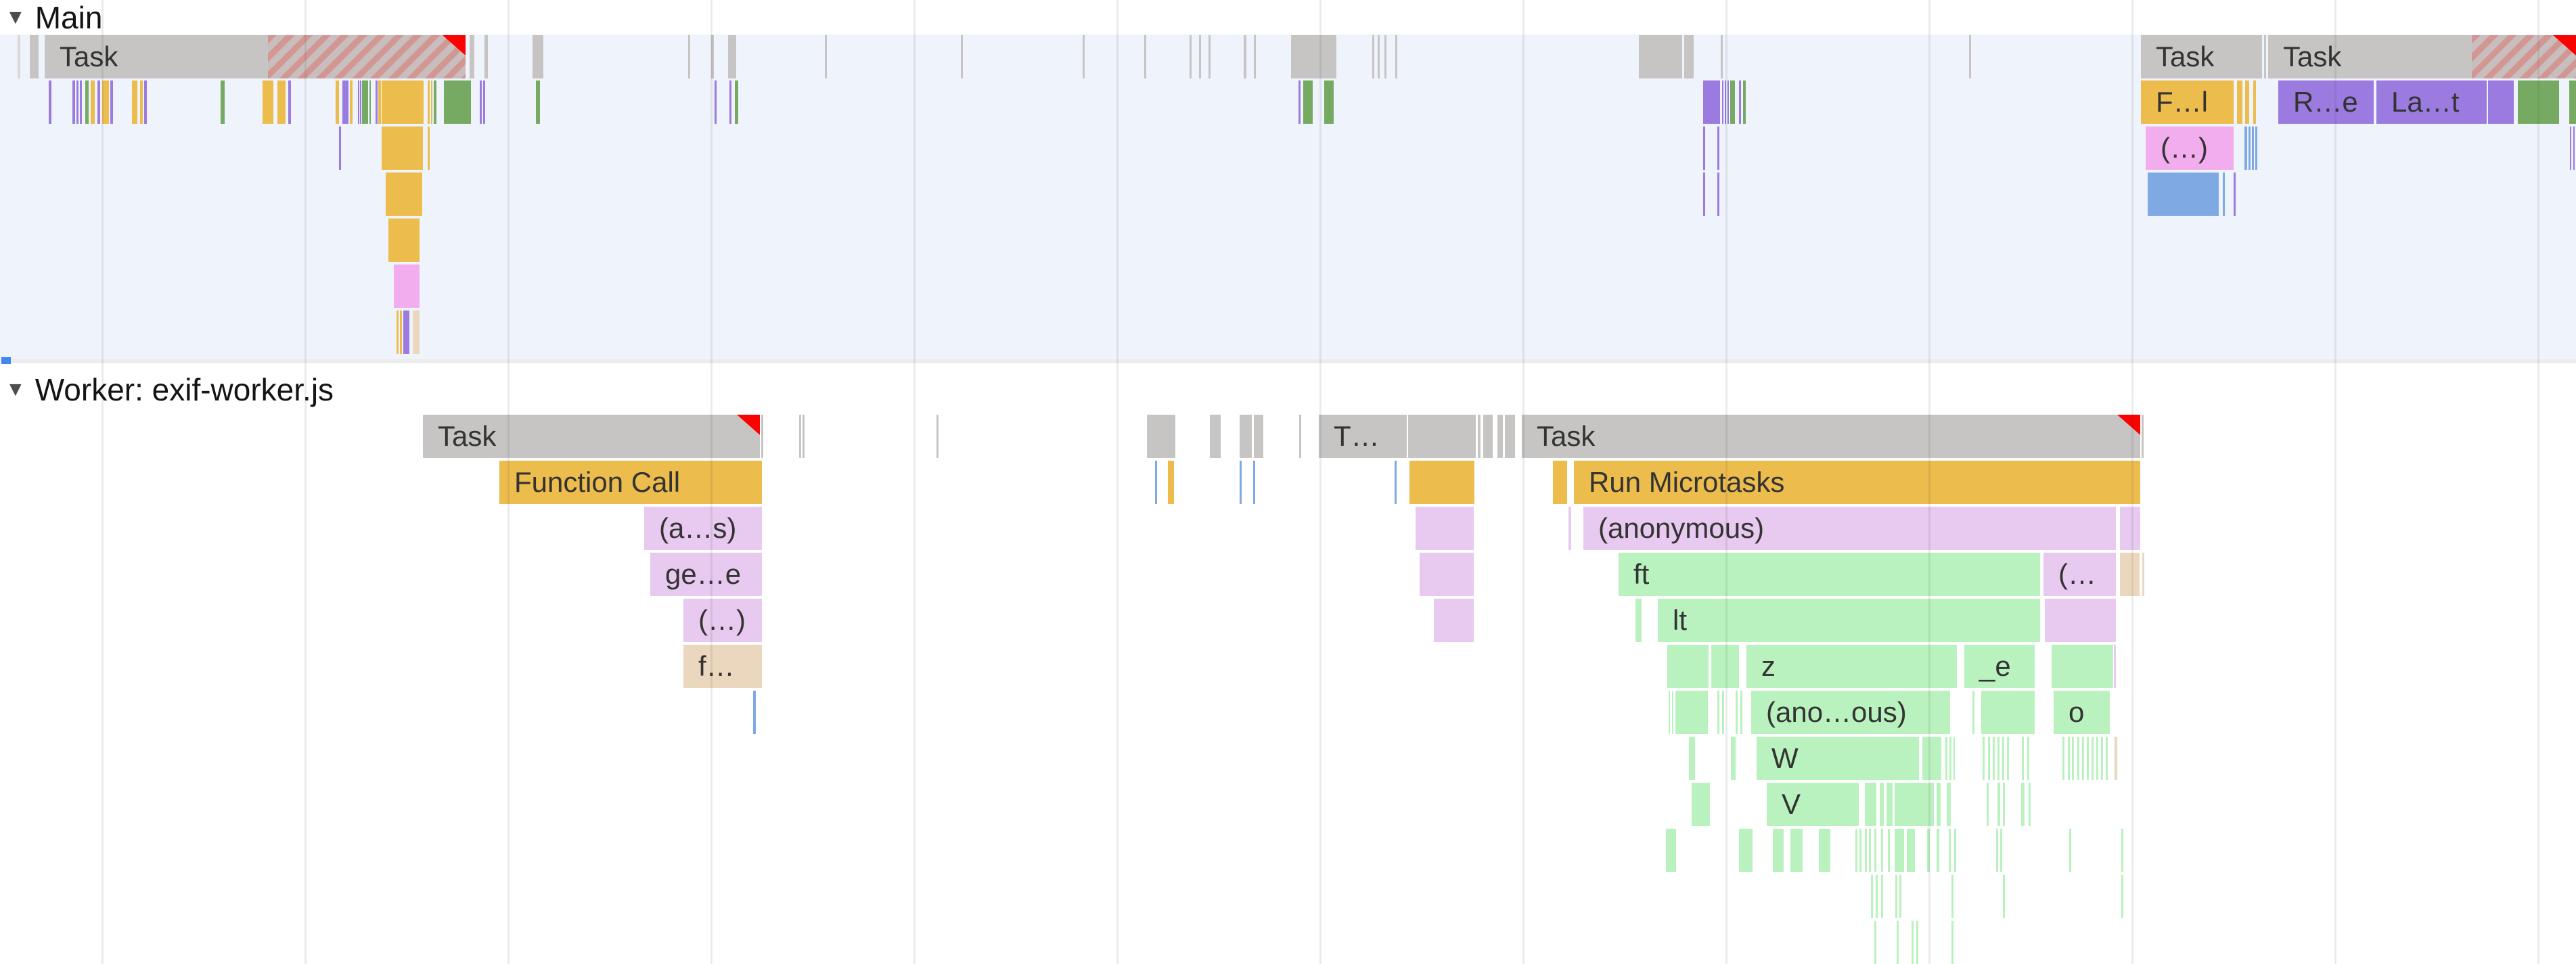 This screenshot has height=964, width=2576. What do you see at coordinates (2431, 103) in the screenshot?
I see `flame-bar: La…t` at bounding box center [2431, 103].